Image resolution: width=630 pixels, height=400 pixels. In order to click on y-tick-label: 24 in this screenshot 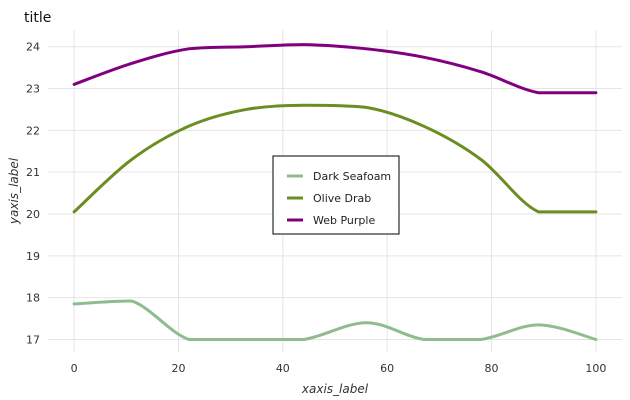, I will do `click(33, 47)`.